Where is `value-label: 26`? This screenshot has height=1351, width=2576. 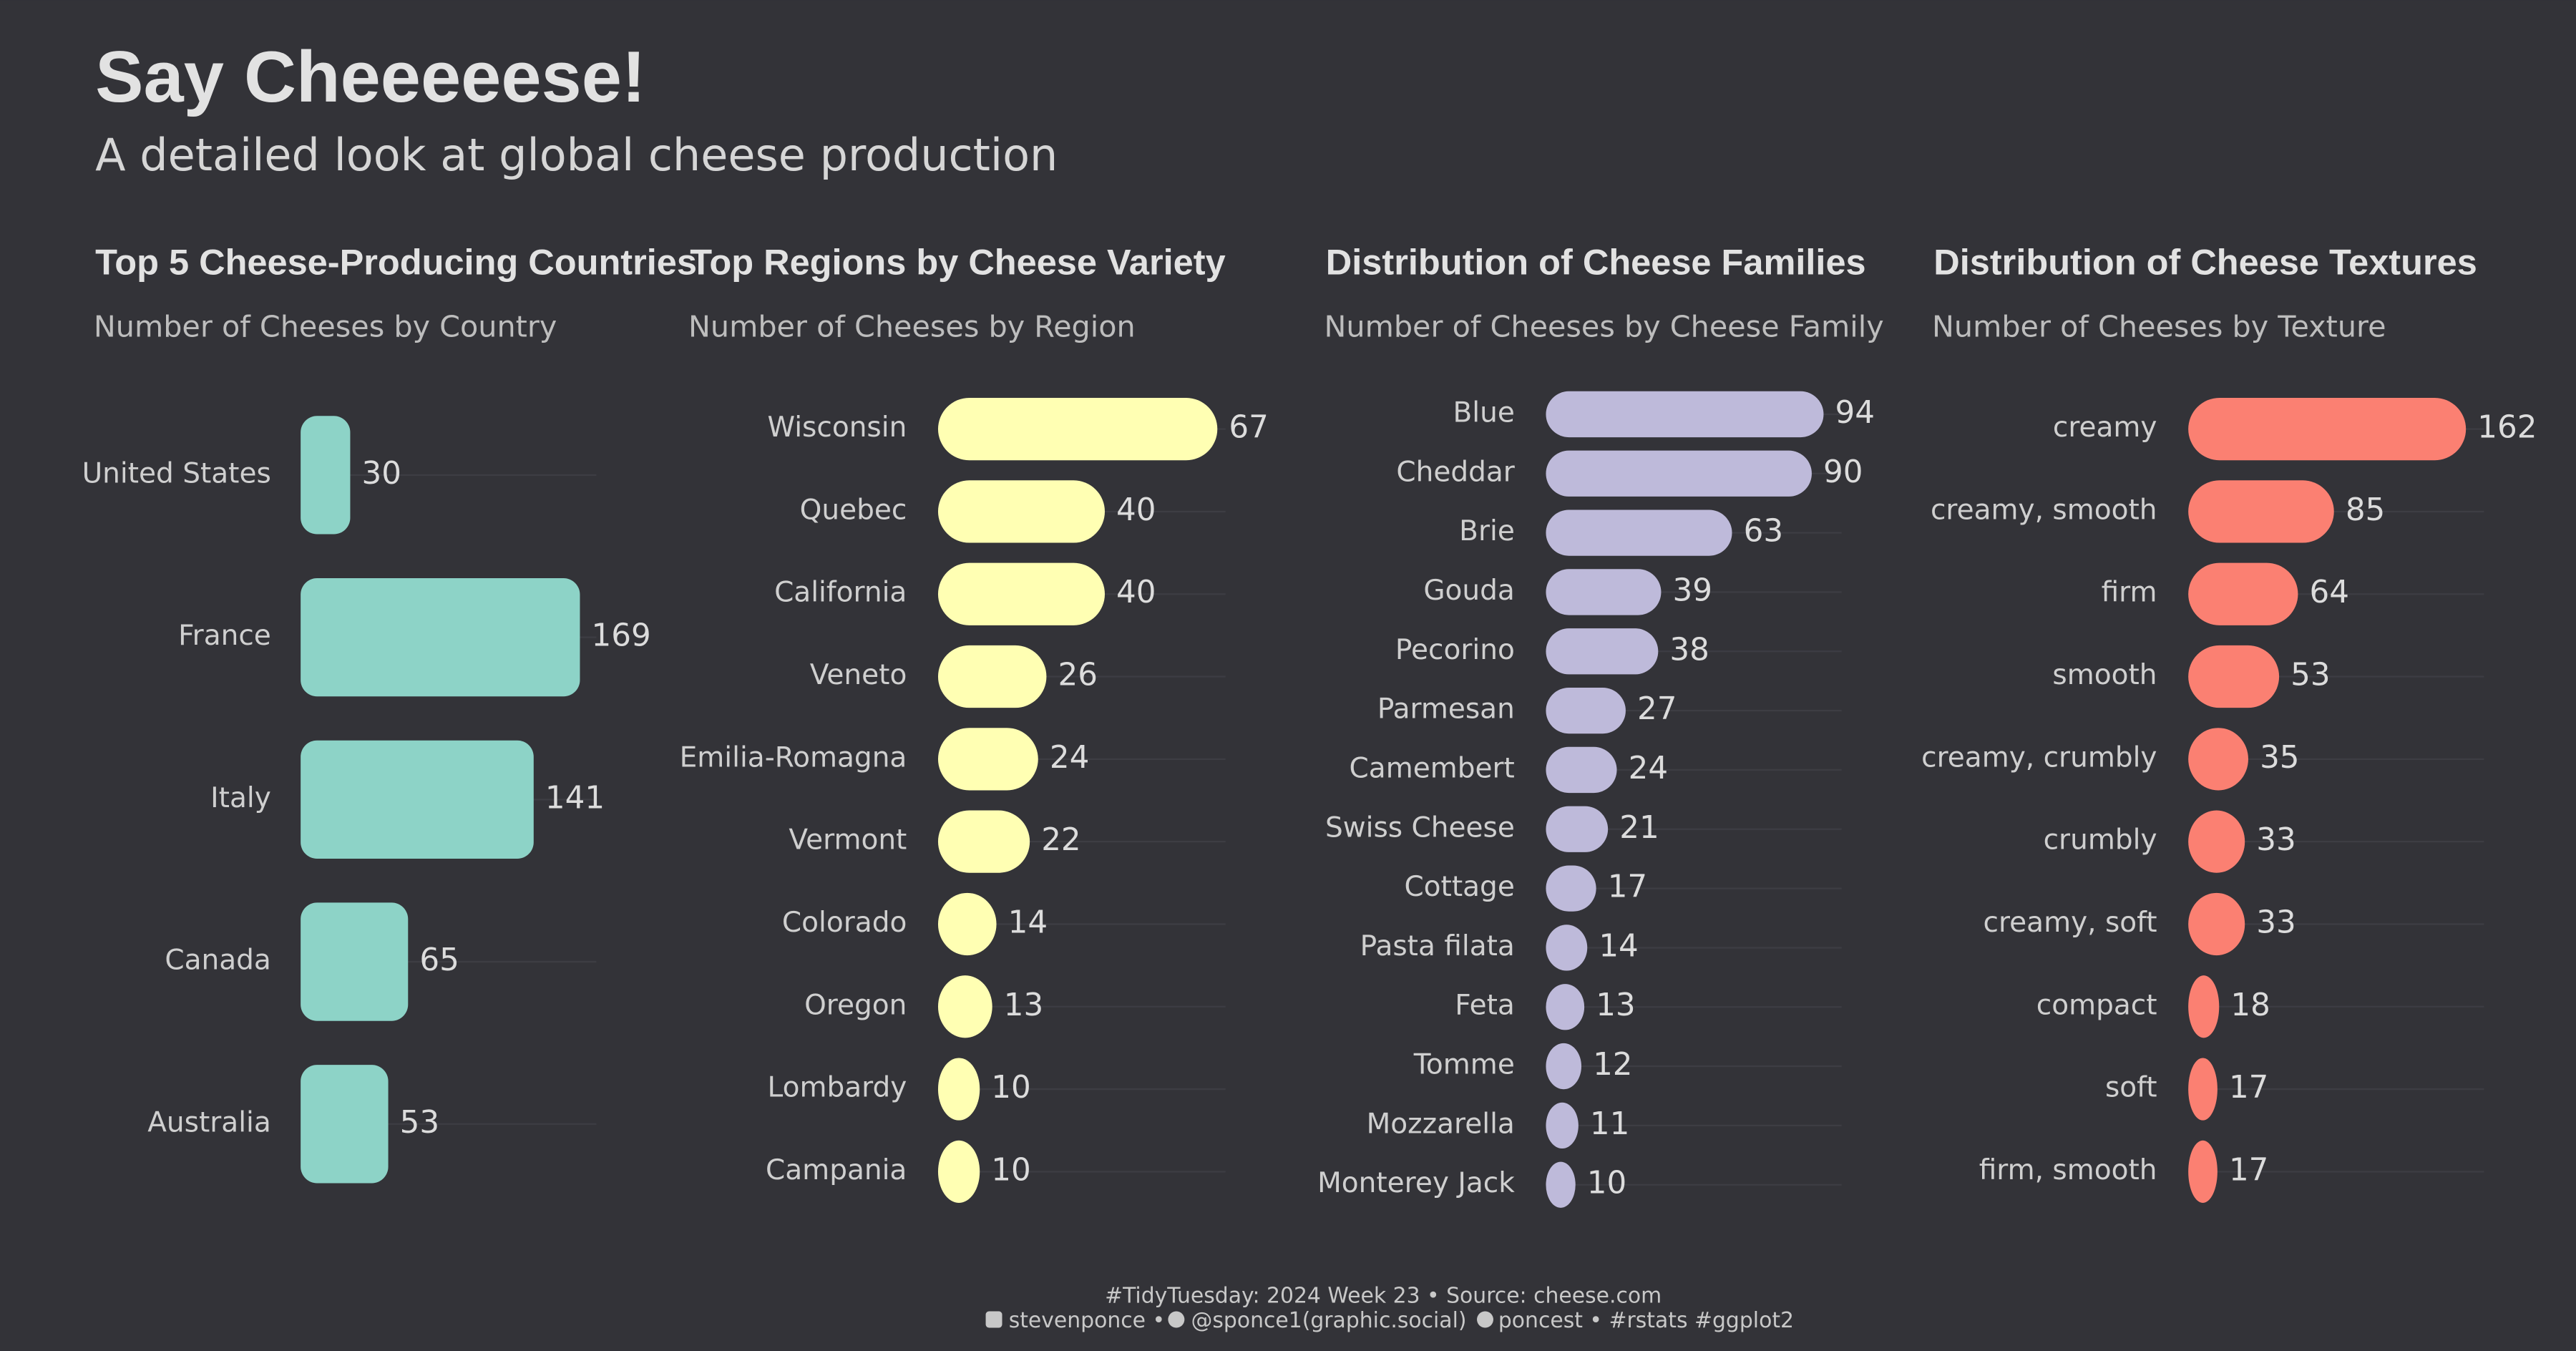
value-label: 26 is located at coordinates (1078, 675).